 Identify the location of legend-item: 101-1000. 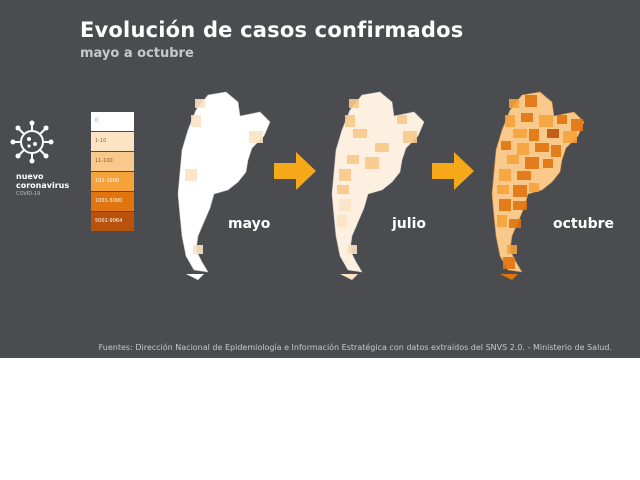
(112, 181).